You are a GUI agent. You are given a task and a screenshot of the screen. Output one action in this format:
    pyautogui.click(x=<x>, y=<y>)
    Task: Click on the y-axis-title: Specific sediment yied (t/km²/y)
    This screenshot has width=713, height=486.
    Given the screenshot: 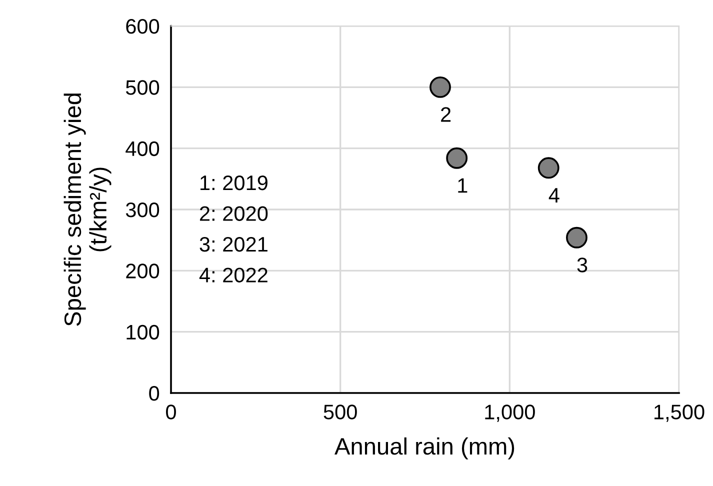 What is the action you would take?
    pyautogui.click(x=88, y=210)
    